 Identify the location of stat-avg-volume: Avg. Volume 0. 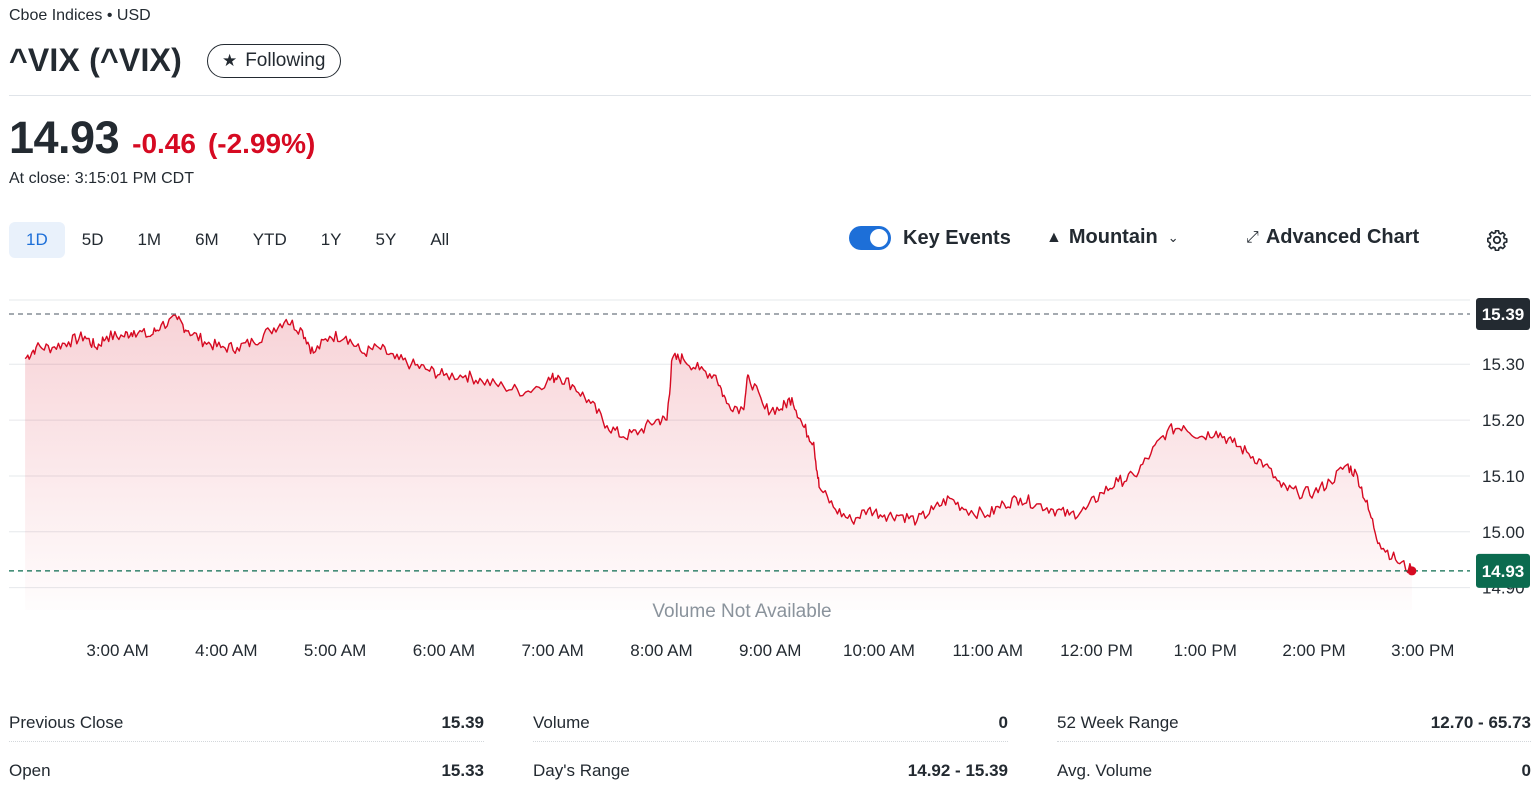
(1294, 770).